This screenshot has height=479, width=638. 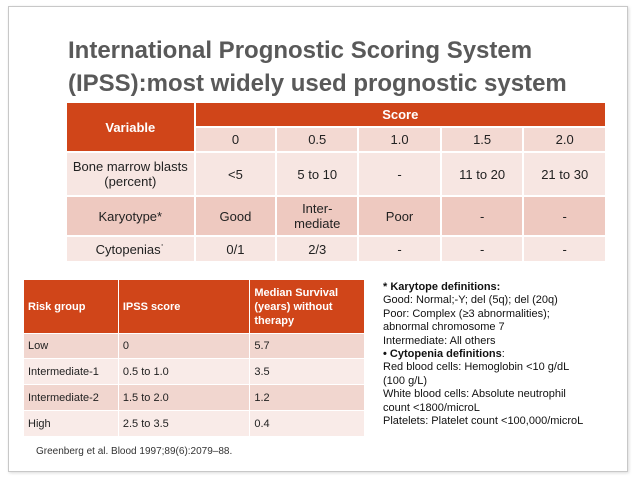 What do you see at coordinates (476, 367) in the screenshot?
I see `definition-rbc: Red blood cells: Hemoglobin <10 g/dL` at bounding box center [476, 367].